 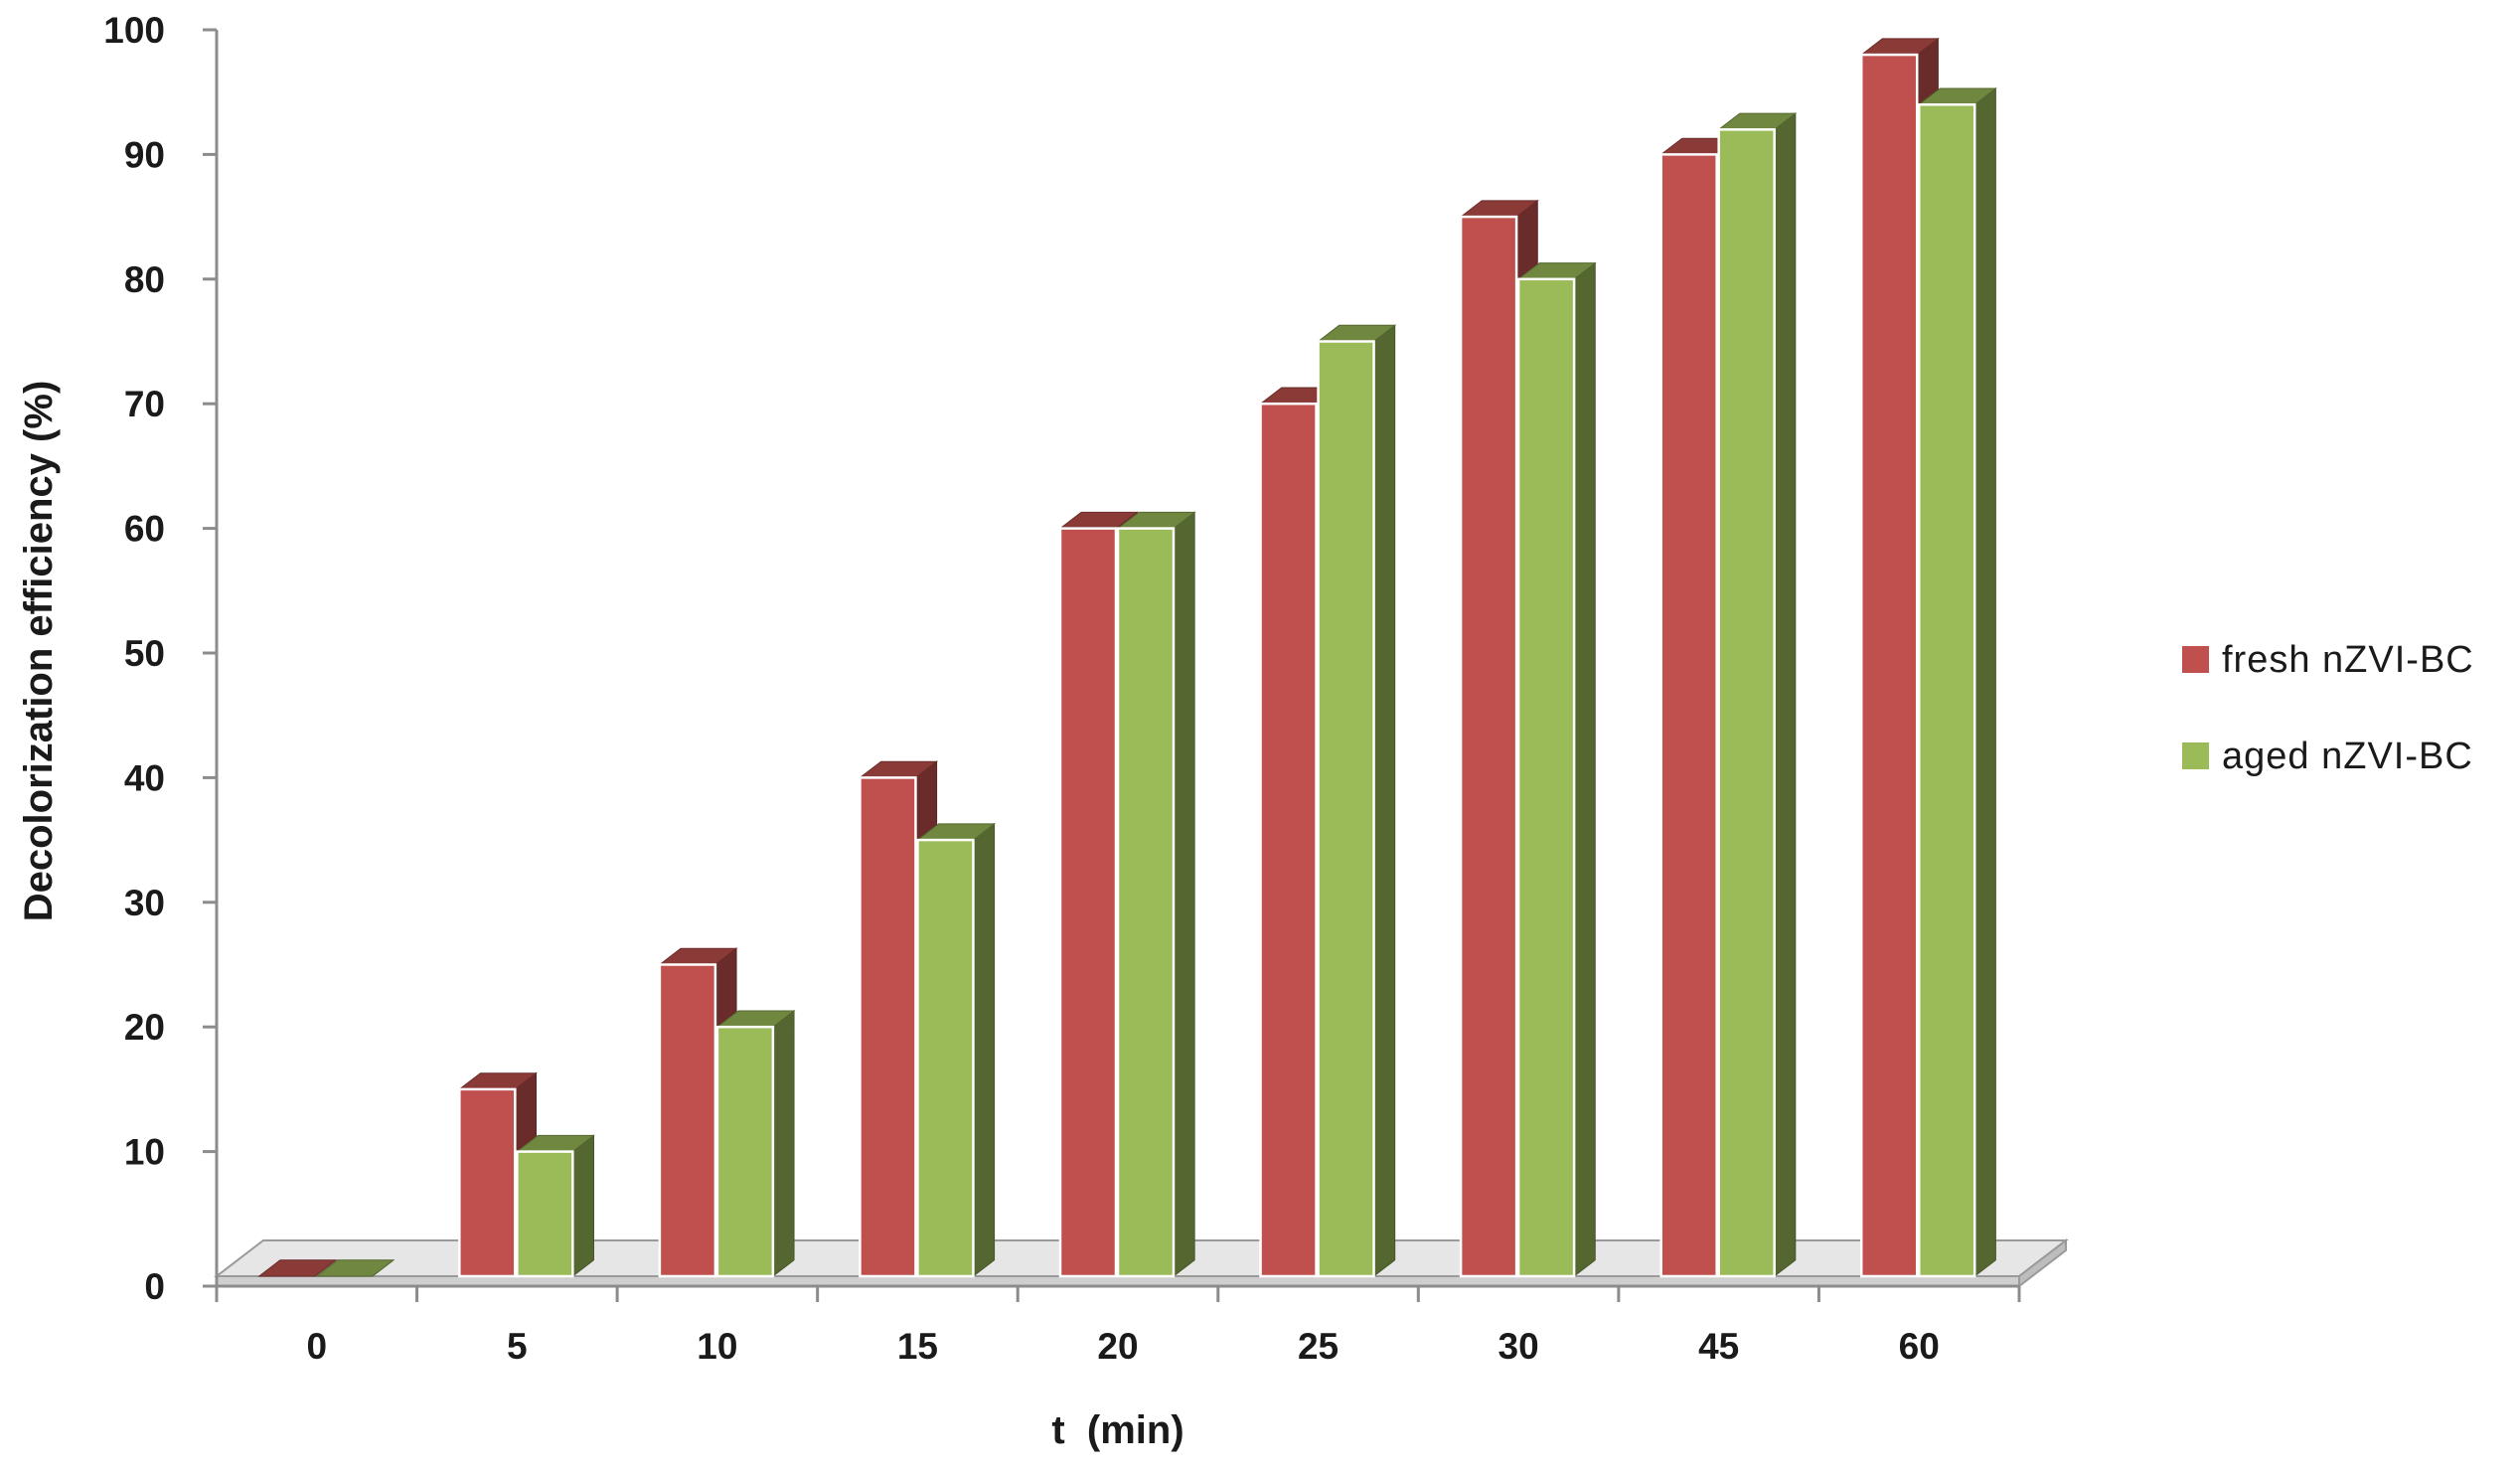 I want to click on x-tick-label: 45, so click(x=1718, y=1346).